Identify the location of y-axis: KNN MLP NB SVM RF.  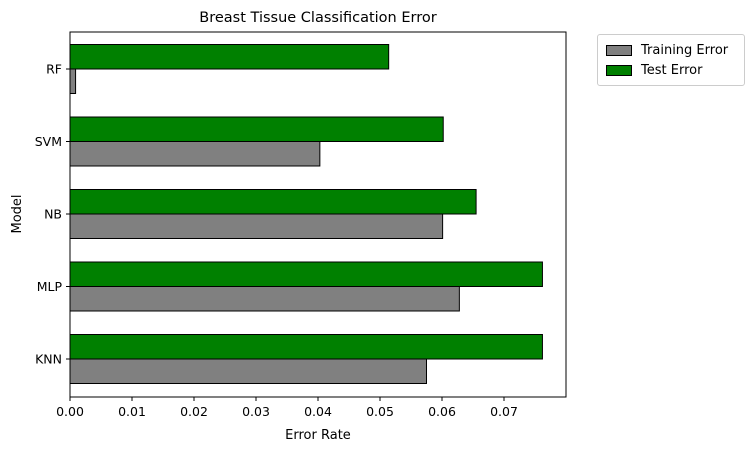
(52, 214).